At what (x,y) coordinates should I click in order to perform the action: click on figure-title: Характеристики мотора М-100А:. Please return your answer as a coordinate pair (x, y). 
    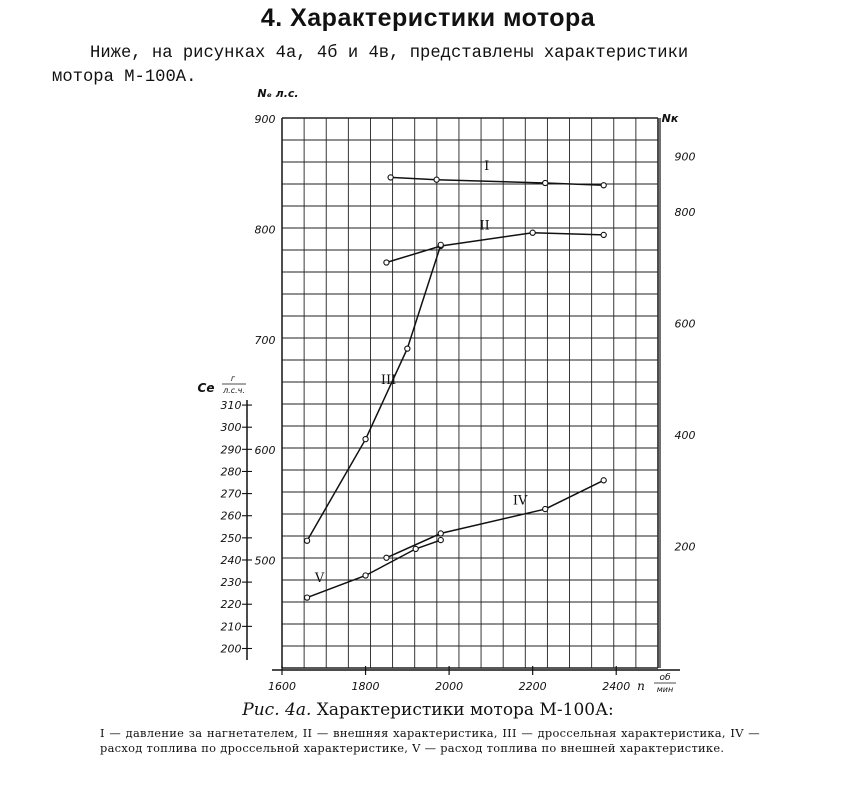
    Looking at the image, I should click on (465, 710).